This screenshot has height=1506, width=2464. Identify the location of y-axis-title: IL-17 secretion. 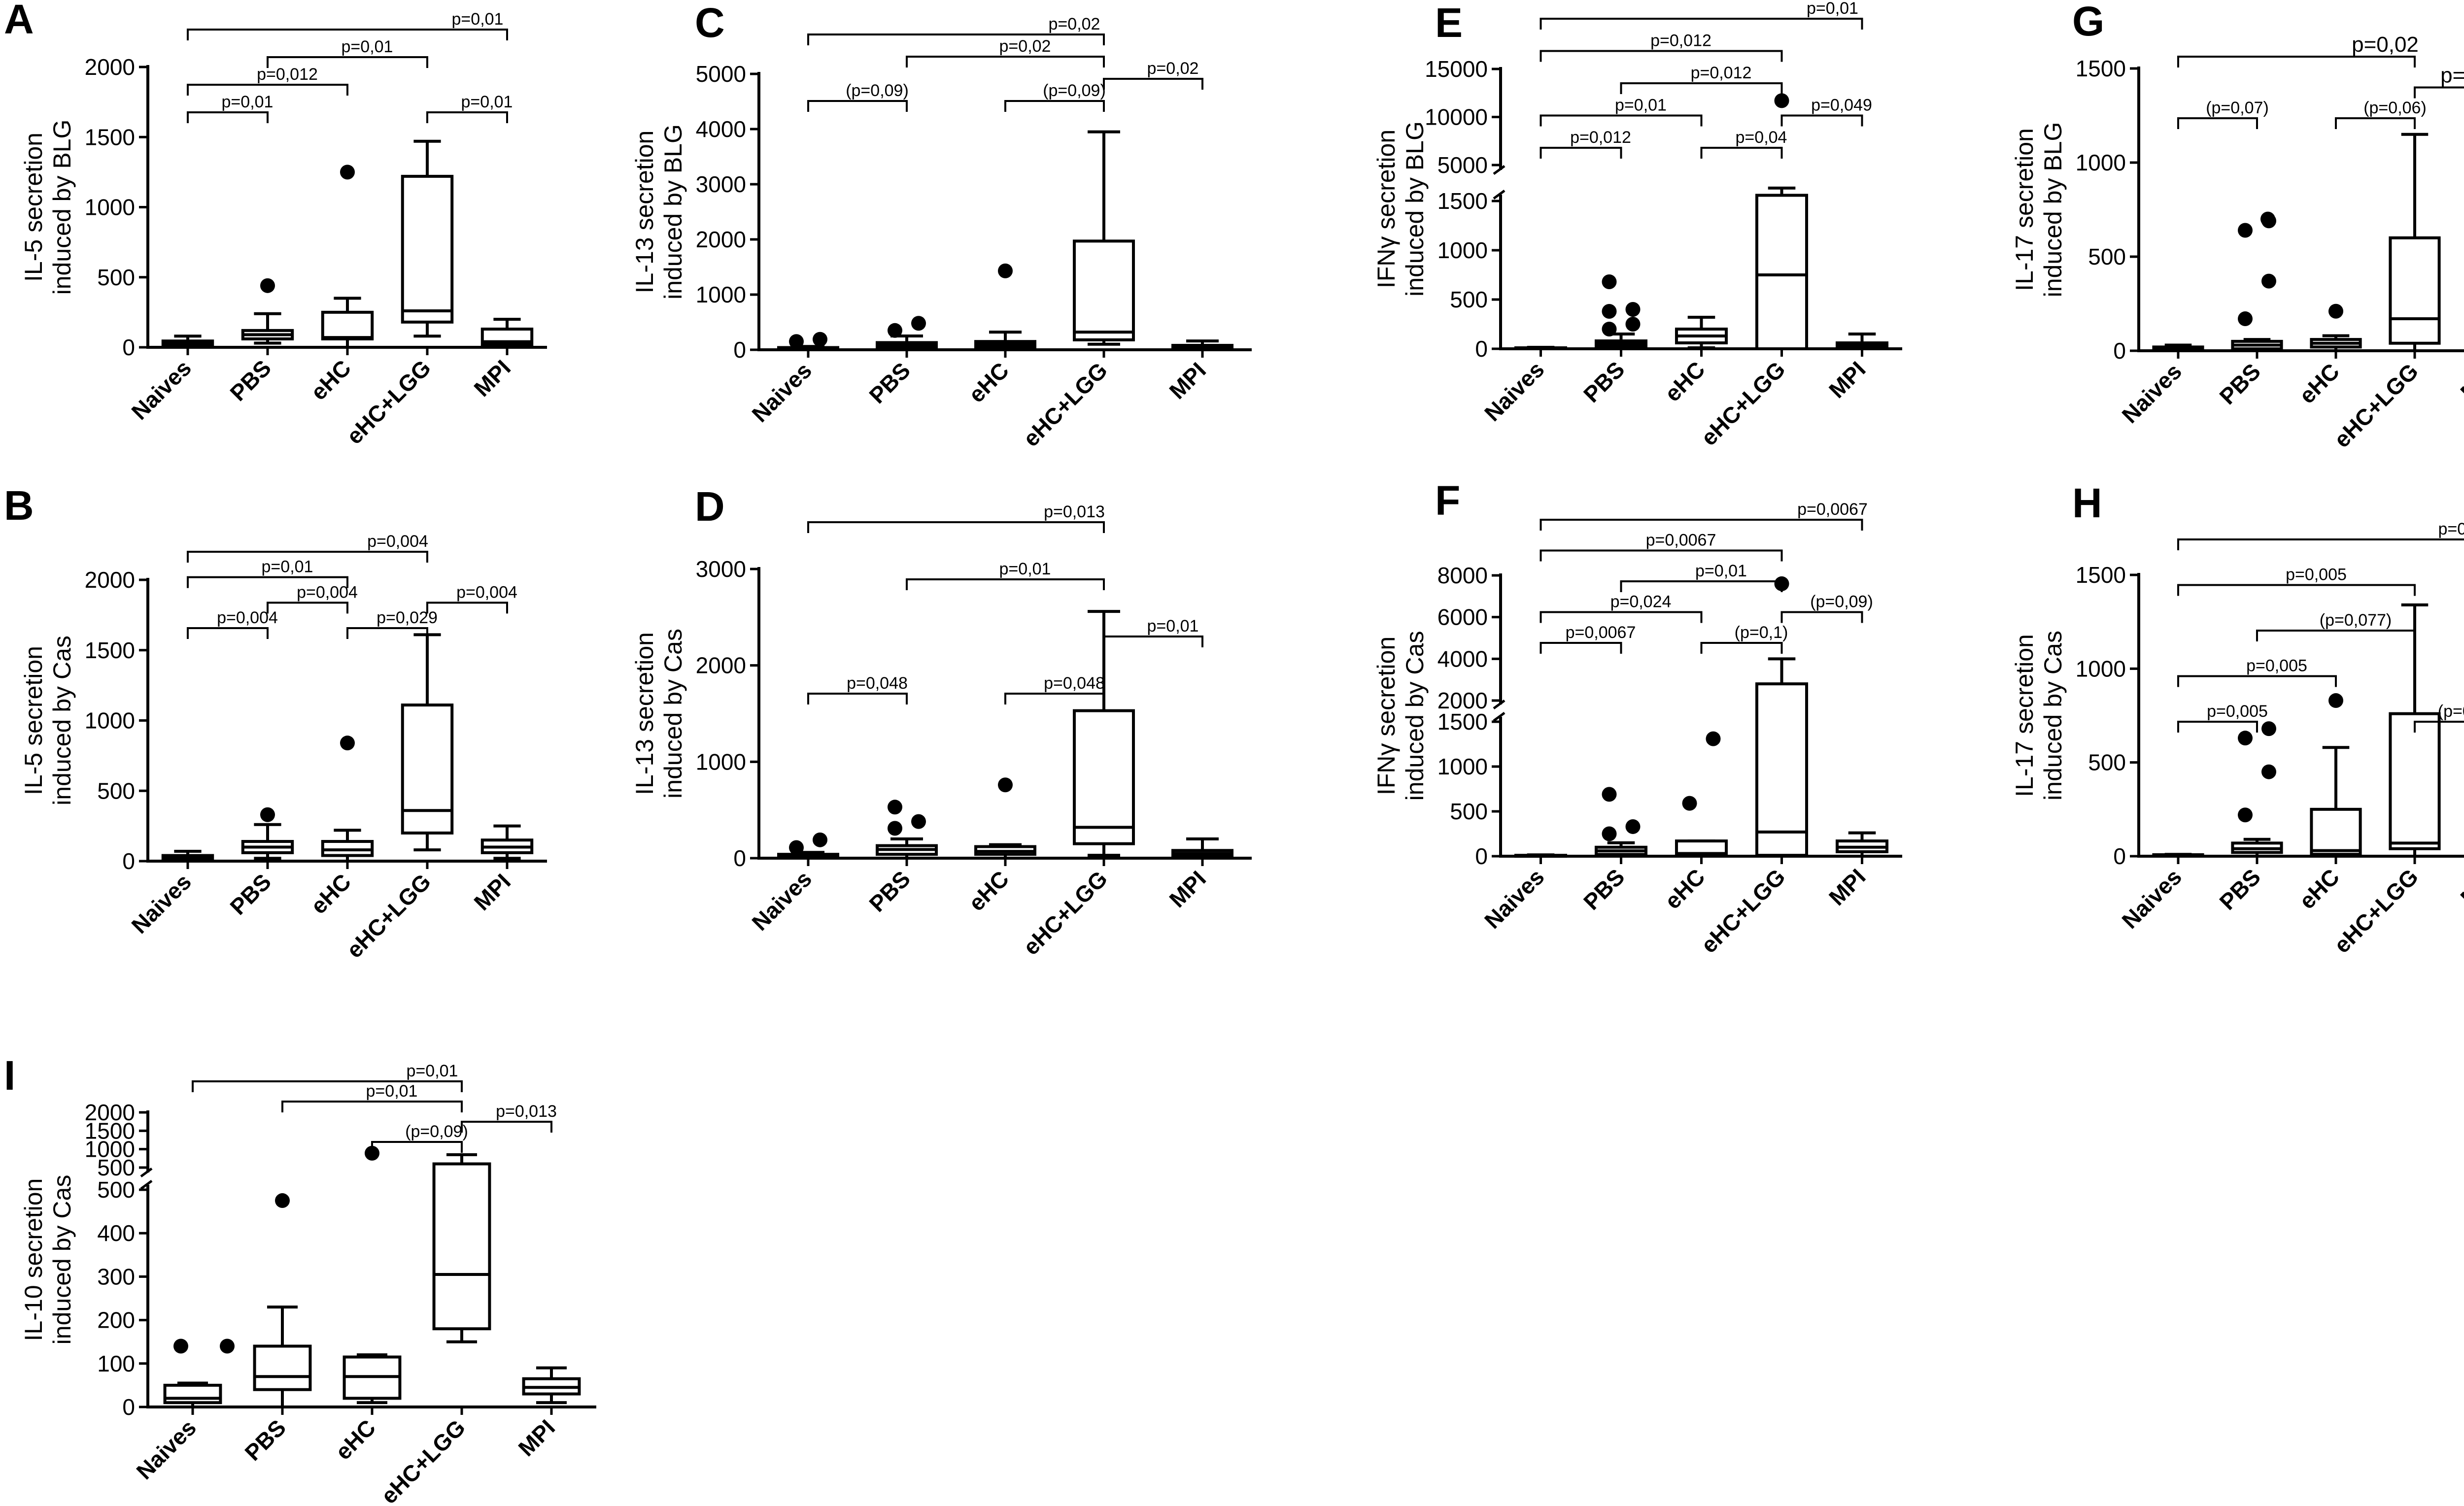
(2024, 209).